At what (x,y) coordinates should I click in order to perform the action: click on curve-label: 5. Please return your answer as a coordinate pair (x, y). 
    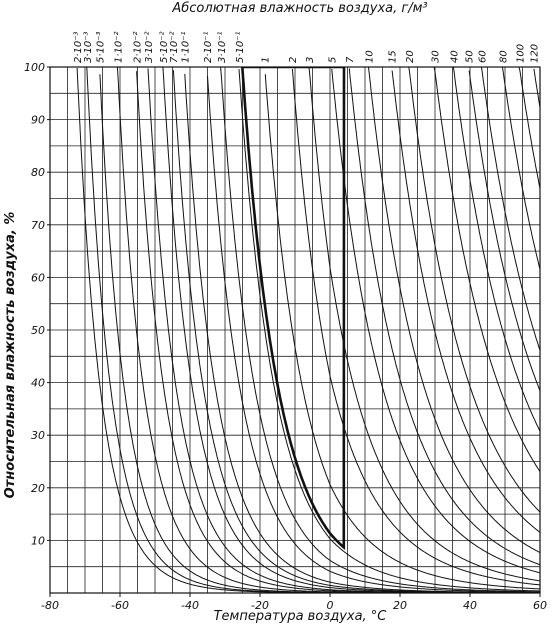
    Looking at the image, I should click on (333, 60).